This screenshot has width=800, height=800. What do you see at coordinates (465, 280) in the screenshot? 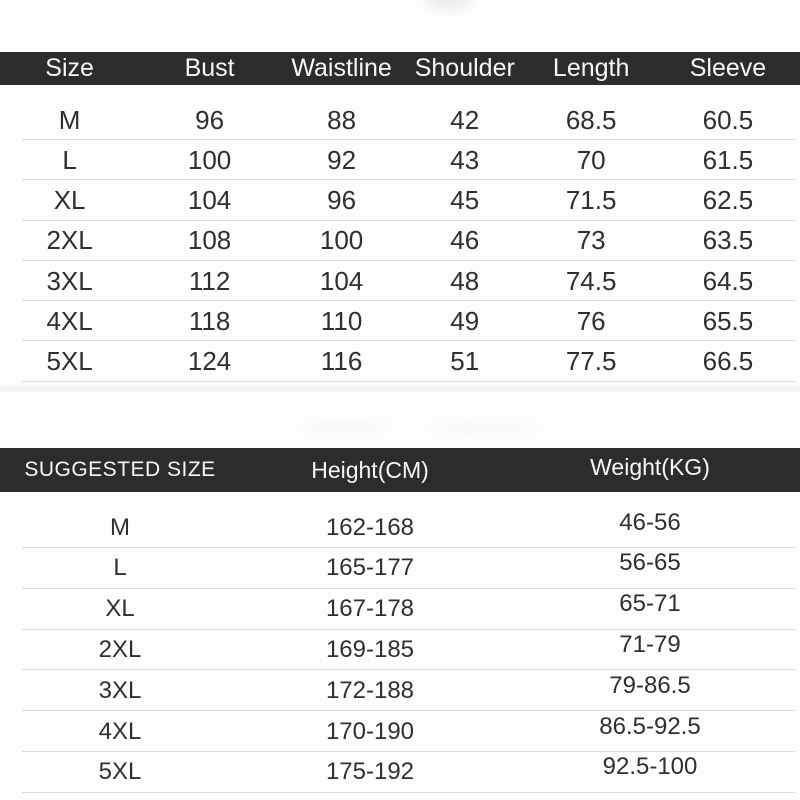
I see `shoulder-value: 48` at bounding box center [465, 280].